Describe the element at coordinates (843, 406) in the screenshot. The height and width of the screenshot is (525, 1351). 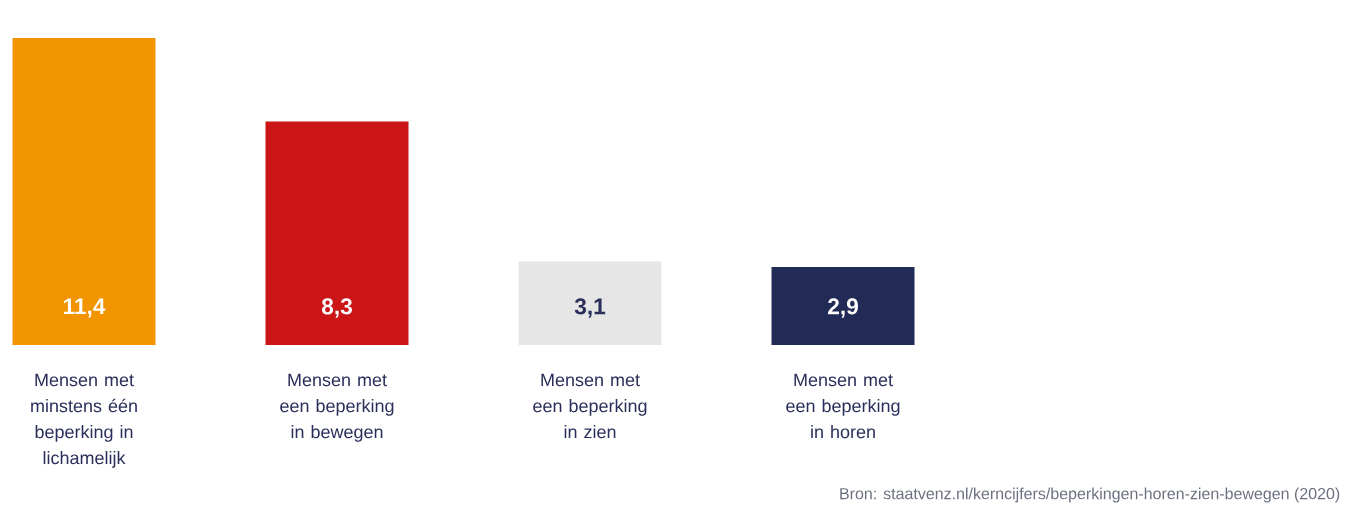
I see `x-tick-label: Mensen met een beperking in horen` at that location.